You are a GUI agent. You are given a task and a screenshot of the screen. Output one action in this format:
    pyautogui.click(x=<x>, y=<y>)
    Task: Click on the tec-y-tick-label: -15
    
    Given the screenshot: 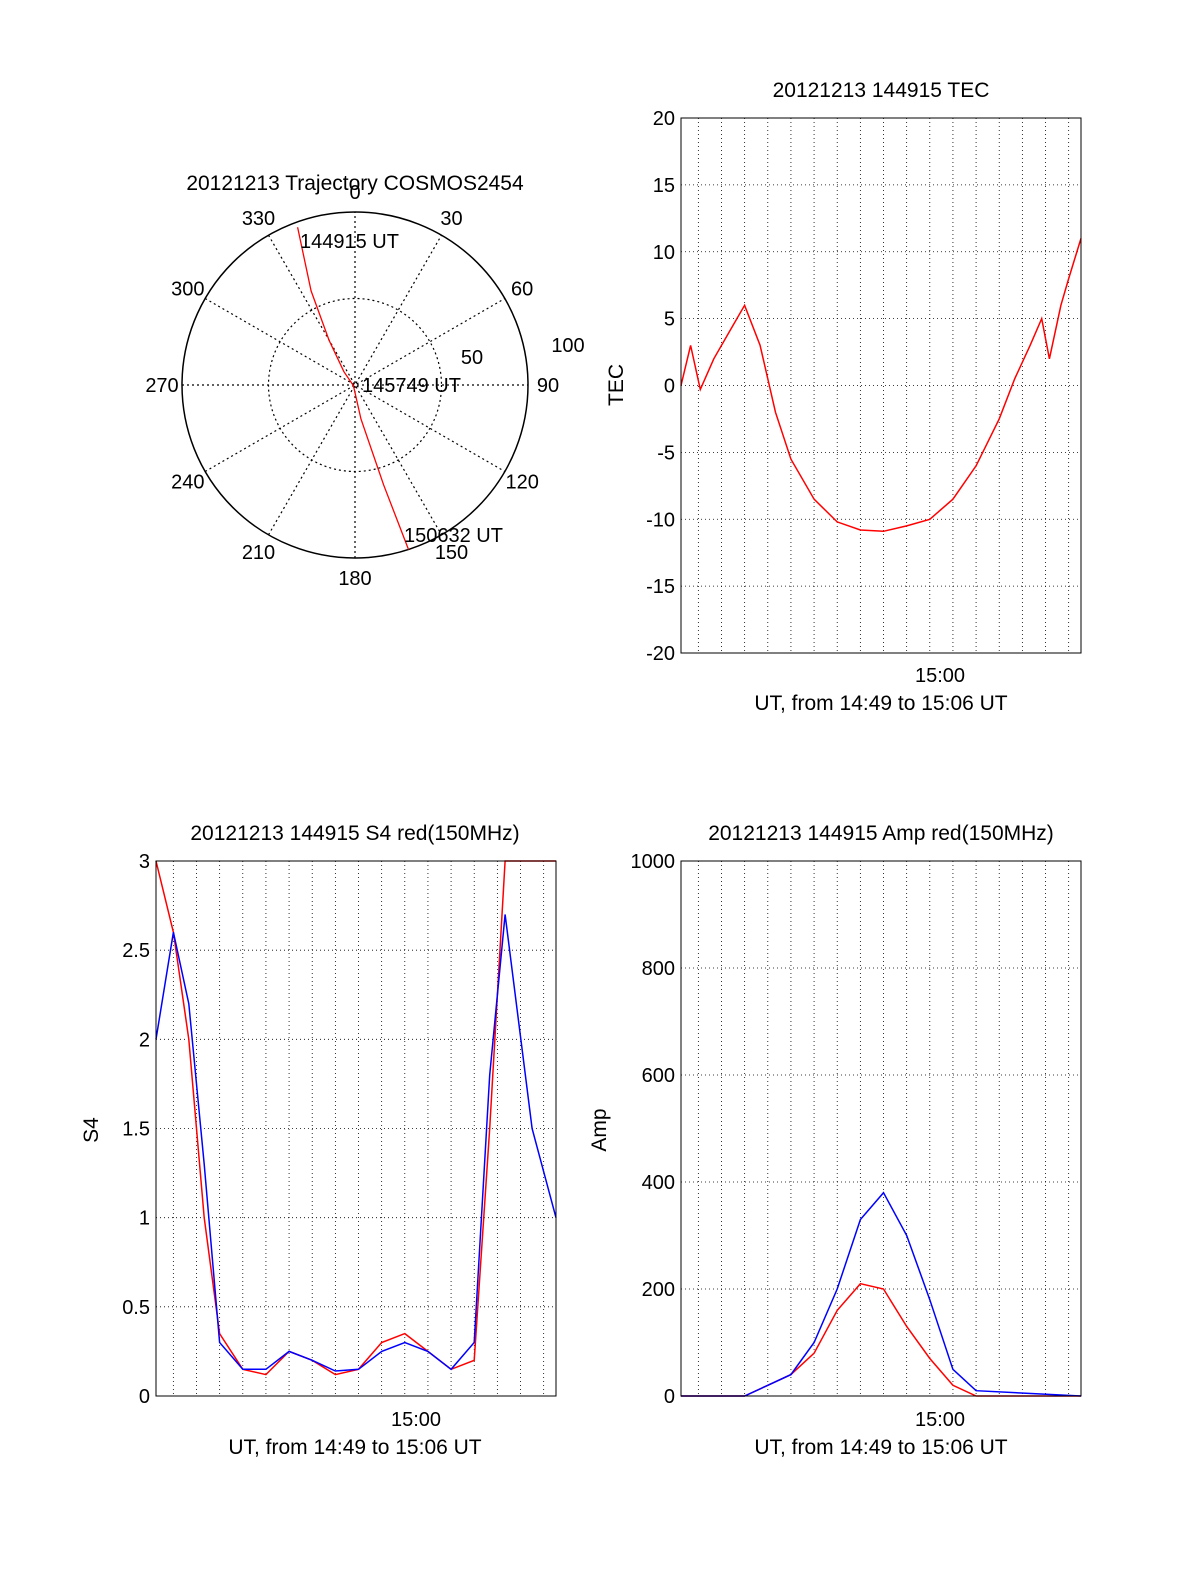 What is the action you would take?
    pyautogui.click(x=660, y=587)
    